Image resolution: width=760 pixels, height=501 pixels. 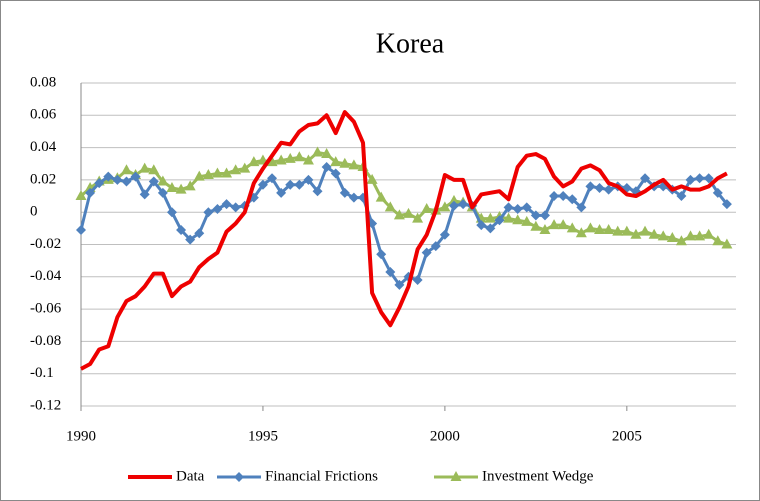 What do you see at coordinates (46, 276) in the screenshot?
I see `y-tick-label: -0.04` at bounding box center [46, 276].